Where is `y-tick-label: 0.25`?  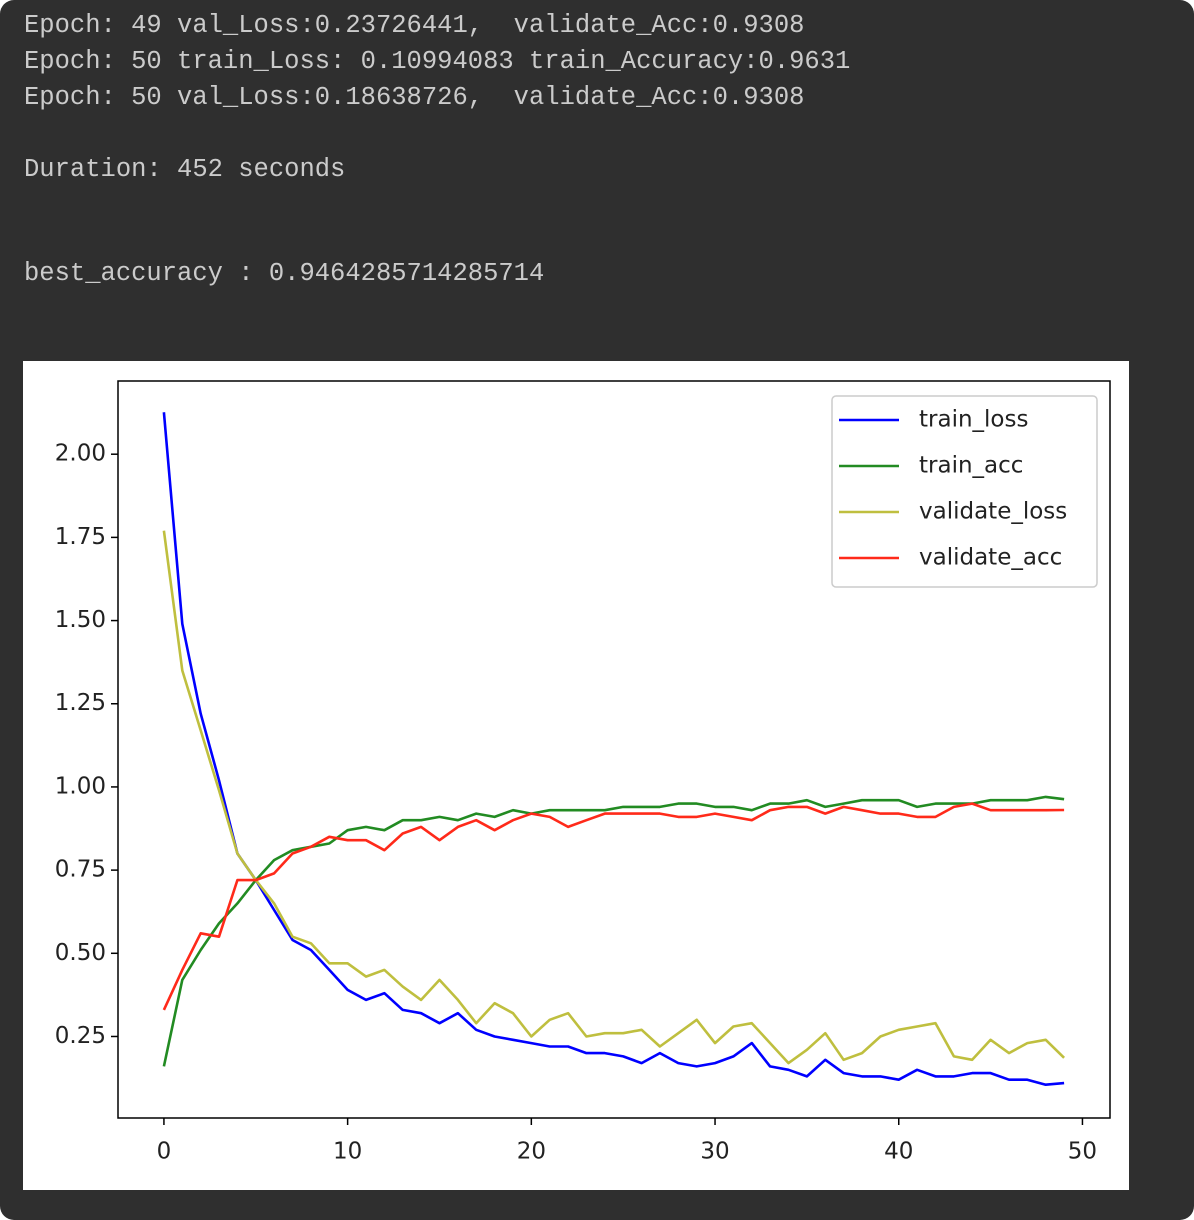 y-tick-label: 0.25 is located at coordinates (80, 1036).